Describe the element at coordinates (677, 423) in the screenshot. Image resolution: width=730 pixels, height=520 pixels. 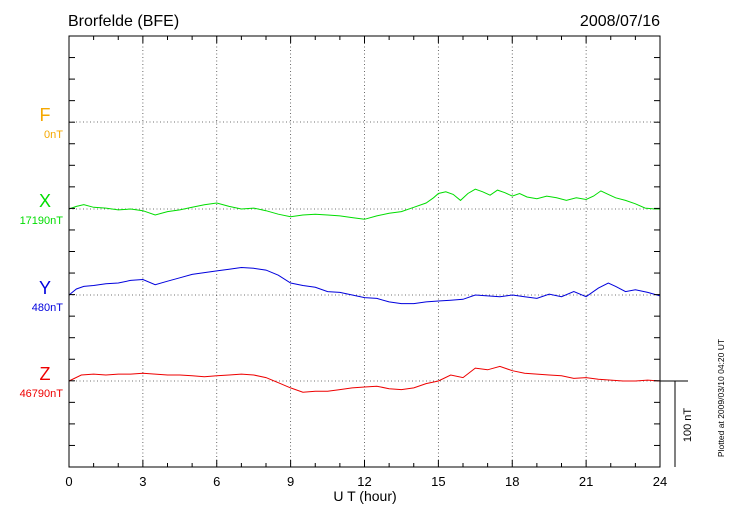
I see `scale-bar: 100 nT` at that location.